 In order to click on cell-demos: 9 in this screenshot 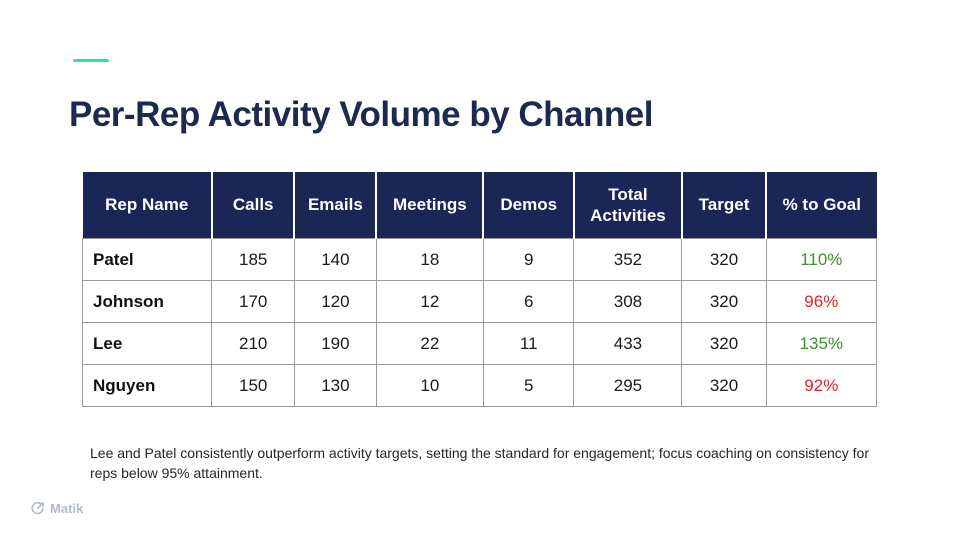, I will do `click(528, 259)`.